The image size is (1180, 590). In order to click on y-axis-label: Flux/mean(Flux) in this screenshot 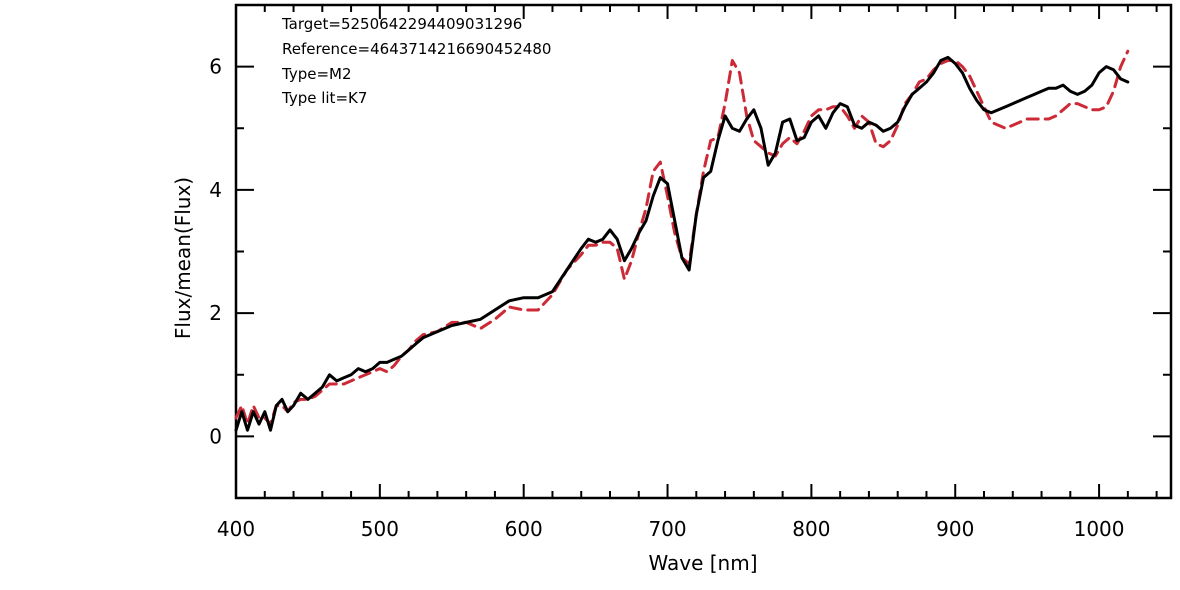, I will do `click(183, 258)`.